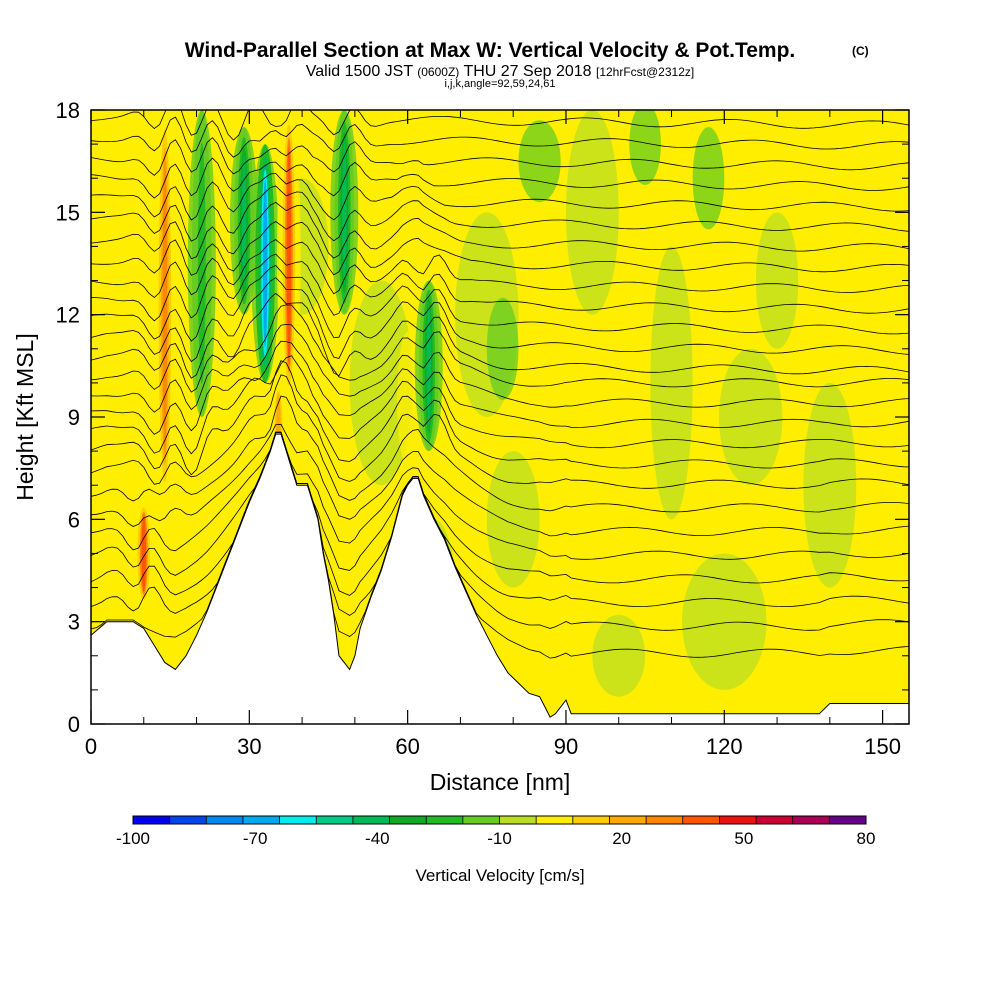  I want to click on x-tick-label: 60, so click(407, 746).